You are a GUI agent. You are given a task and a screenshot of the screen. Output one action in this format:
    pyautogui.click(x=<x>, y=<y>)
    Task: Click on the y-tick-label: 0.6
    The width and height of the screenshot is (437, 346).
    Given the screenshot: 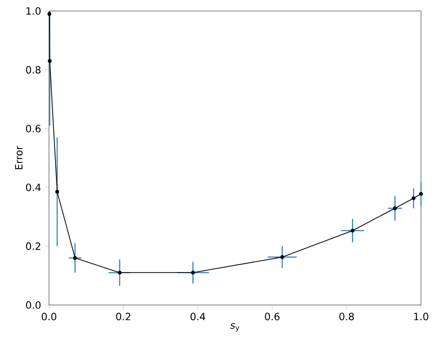 What is the action you would take?
    pyautogui.click(x=33, y=128)
    